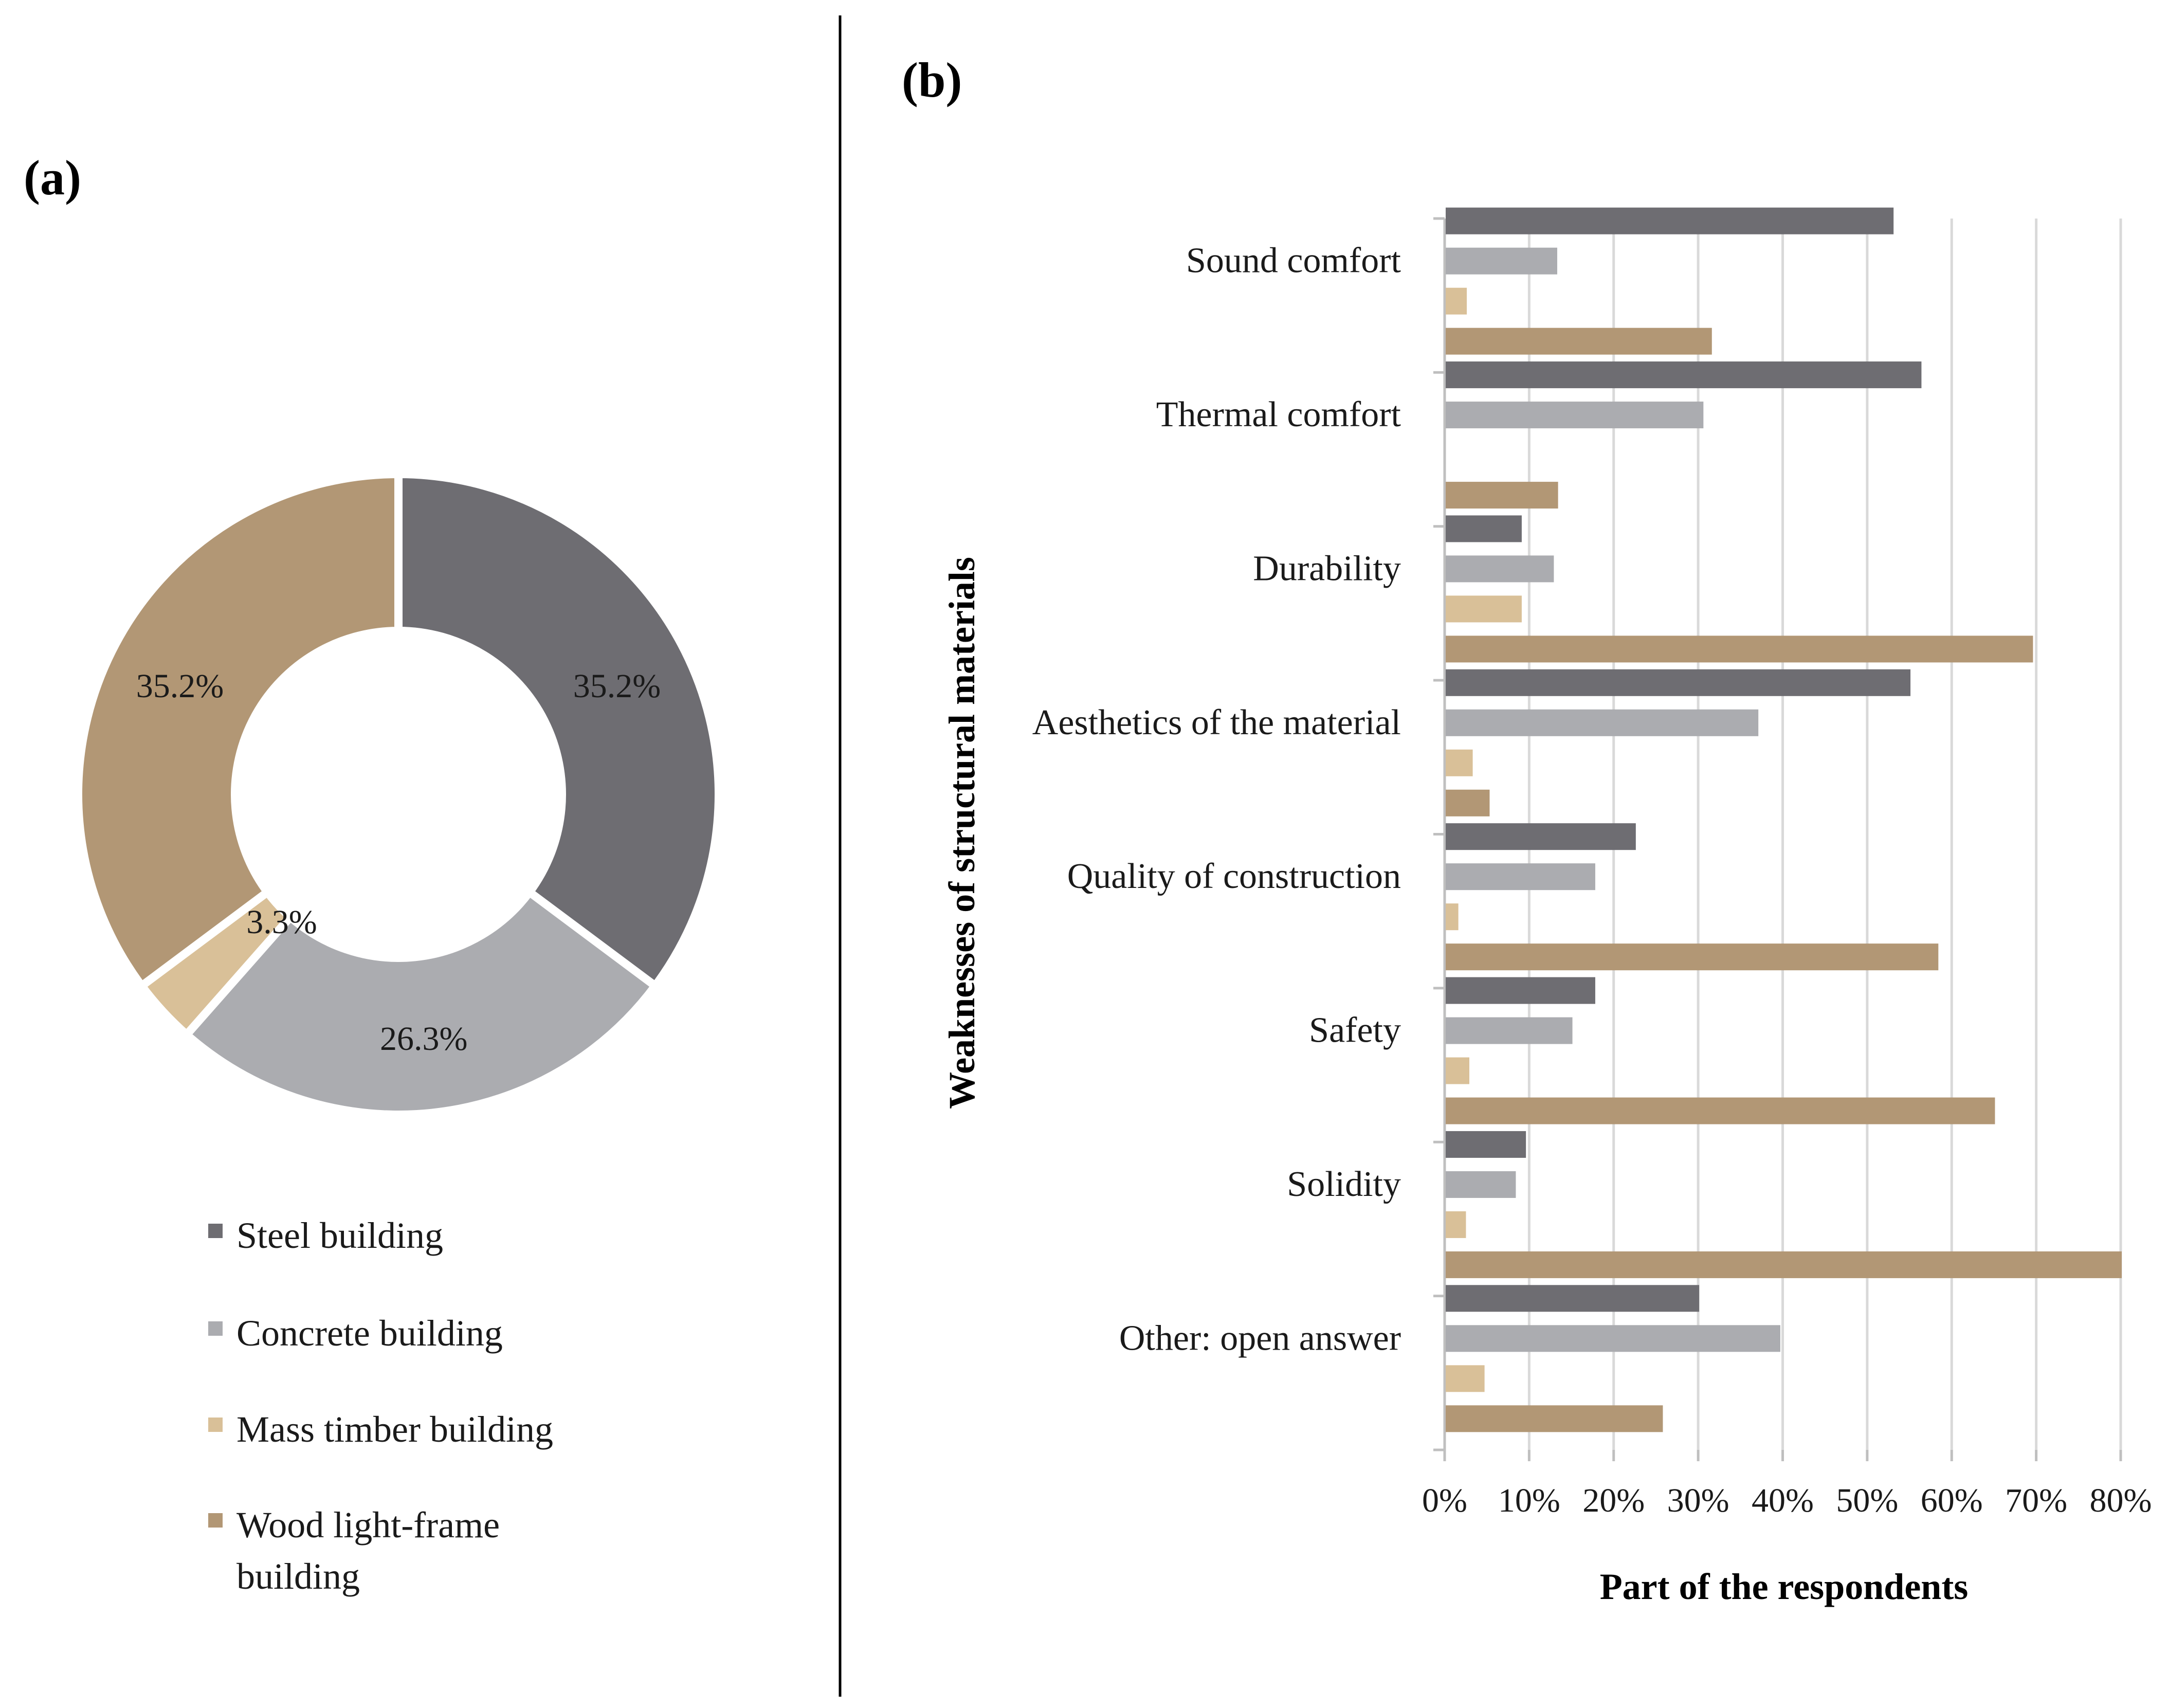 This screenshot has height=1708, width=2168. What do you see at coordinates (1456, 301) in the screenshot?
I see `bar-sound-comfort-mass-timber-building` at bounding box center [1456, 301].